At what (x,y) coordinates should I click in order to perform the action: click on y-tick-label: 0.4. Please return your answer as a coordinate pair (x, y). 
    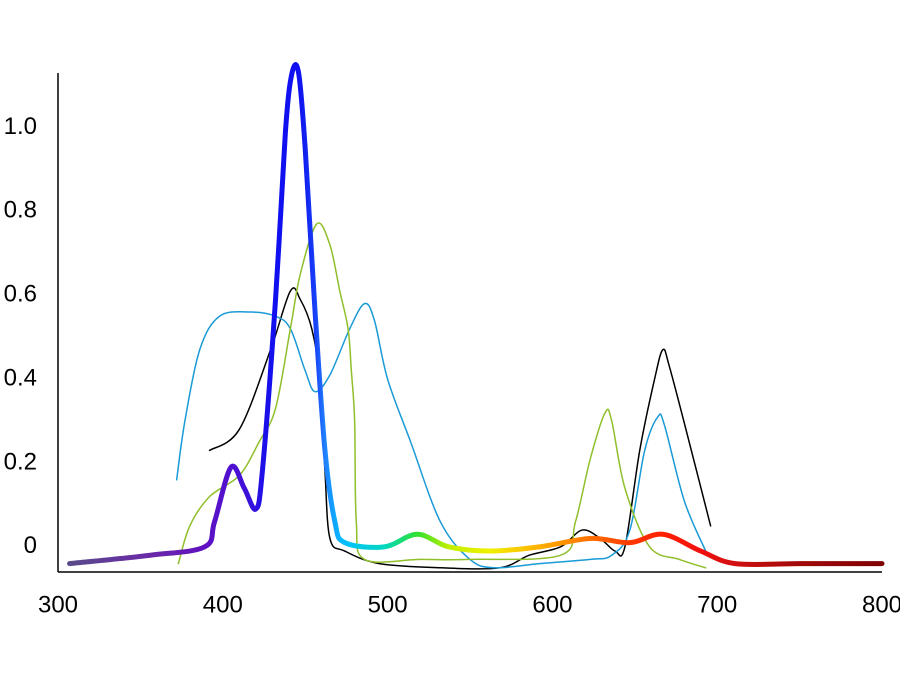
    Looking at the image, I should click on (20, 377).